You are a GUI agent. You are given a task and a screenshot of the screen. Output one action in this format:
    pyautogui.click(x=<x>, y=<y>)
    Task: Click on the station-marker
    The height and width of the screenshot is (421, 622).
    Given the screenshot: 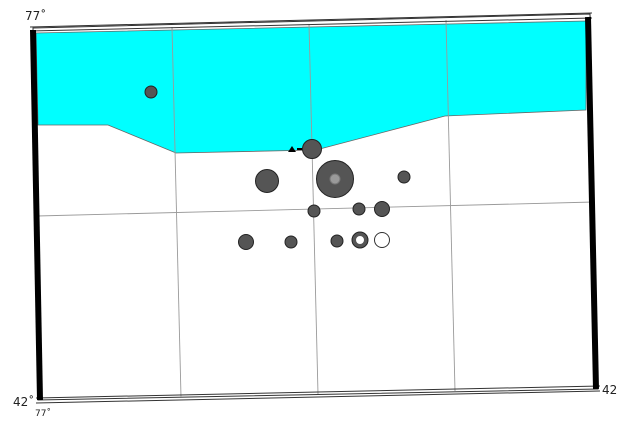 What is the action you would take?
    pyautogui.click(x=295, y=149)
    